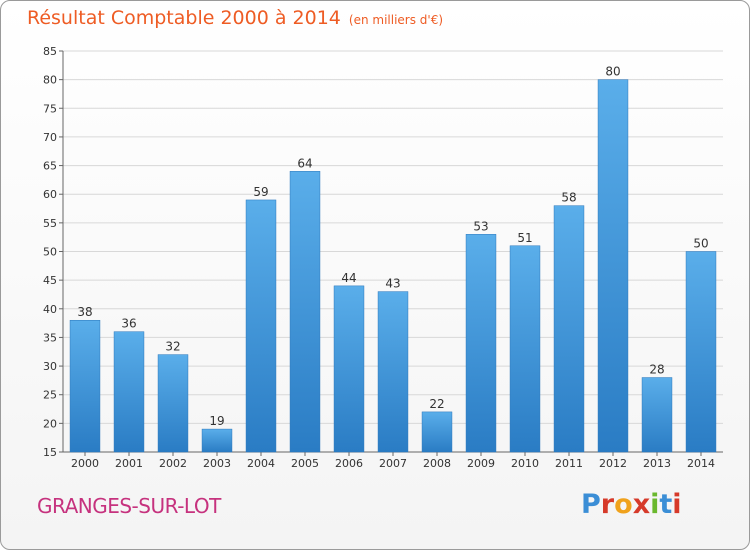  I want to click on x-tick-label-2012: 2012, so click(613, 463).